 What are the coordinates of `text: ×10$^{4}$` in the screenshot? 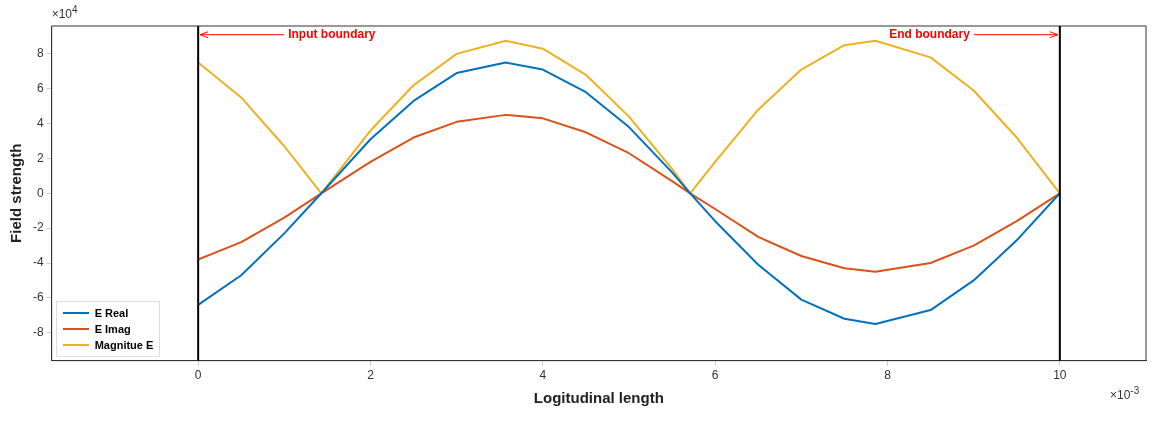 It's located at (64, 12).